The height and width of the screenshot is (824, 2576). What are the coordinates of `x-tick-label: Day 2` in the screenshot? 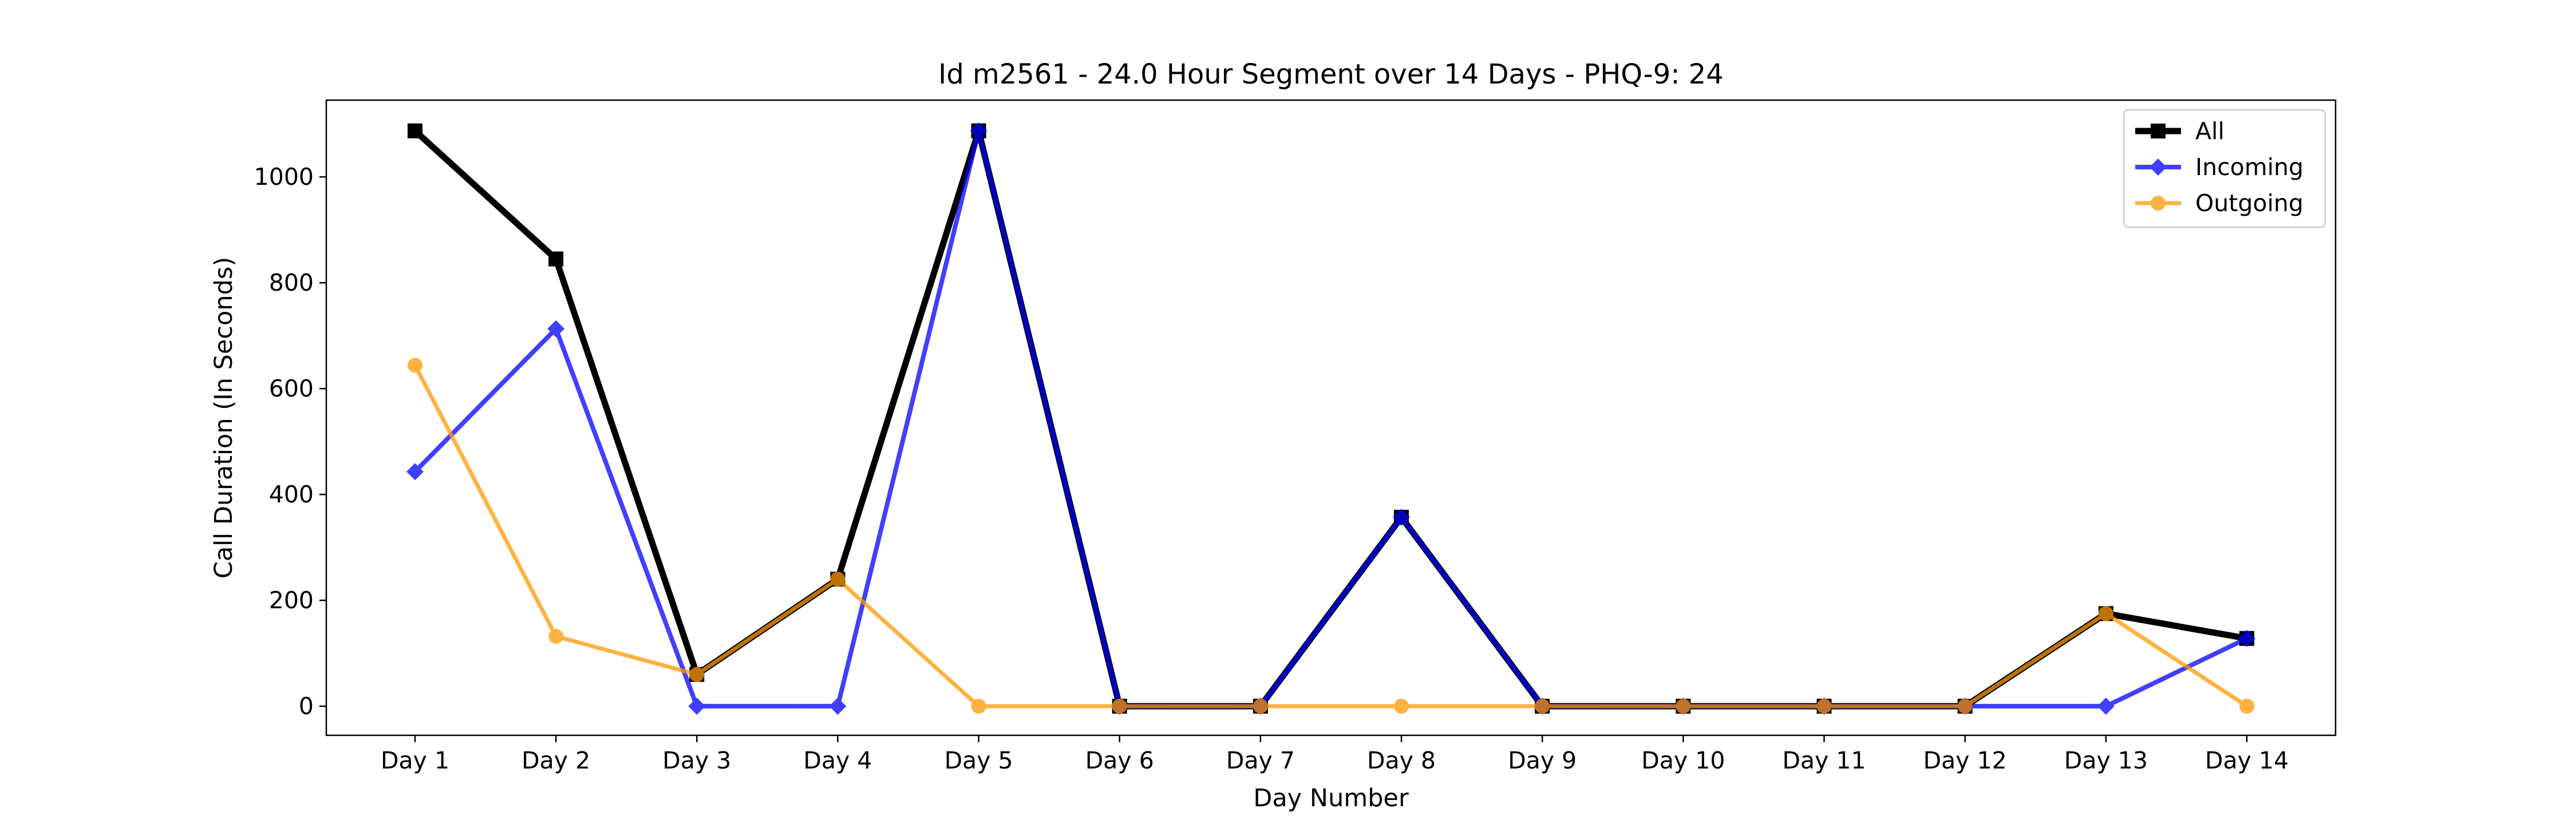 It's located at (555, 760).